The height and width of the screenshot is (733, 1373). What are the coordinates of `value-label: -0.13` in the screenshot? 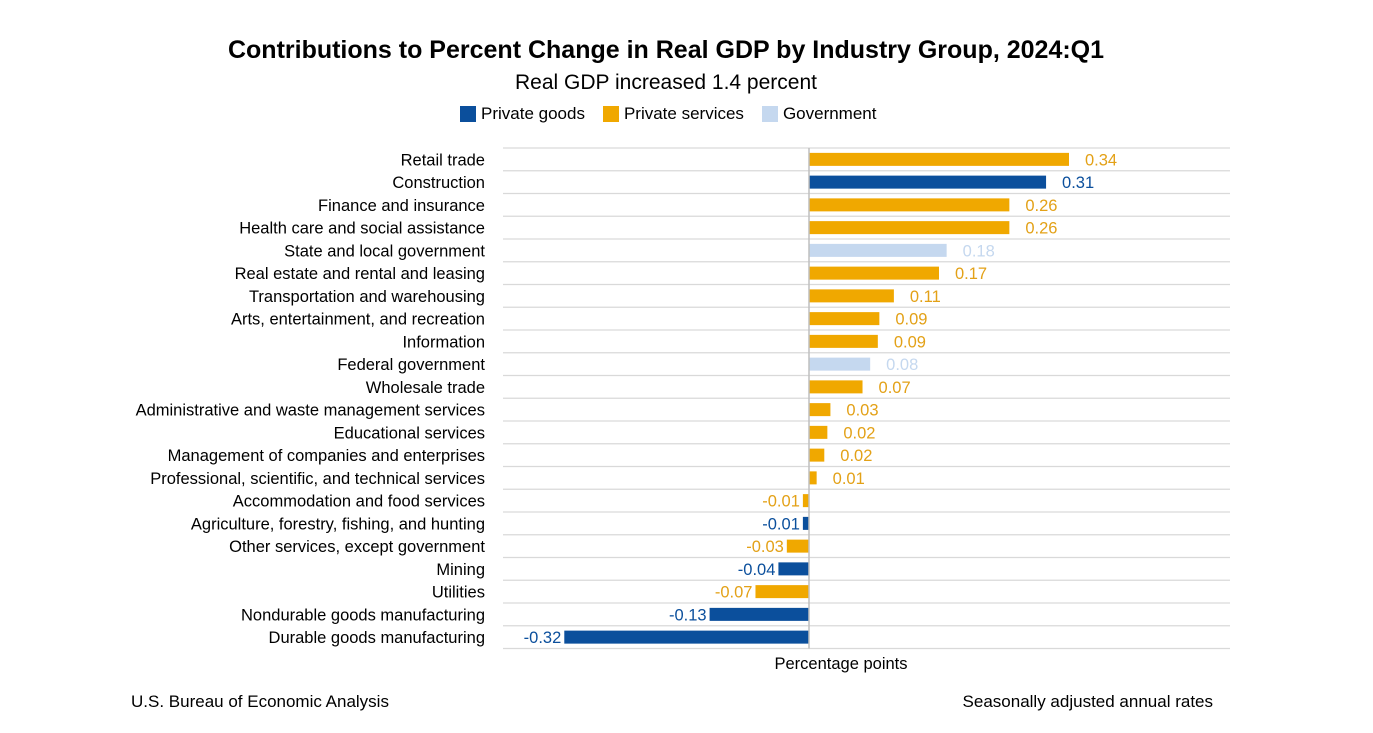 It's located at (688, 615).